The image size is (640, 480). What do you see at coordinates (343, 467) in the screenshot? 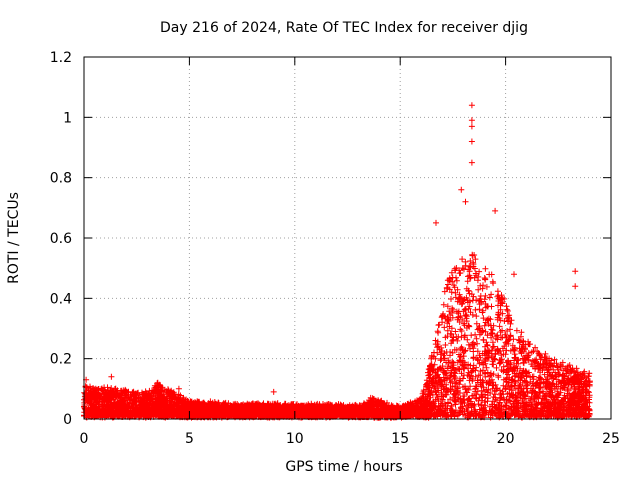
I see `x-axis-label: GPS time / hours` at bounding box center [343, 467].